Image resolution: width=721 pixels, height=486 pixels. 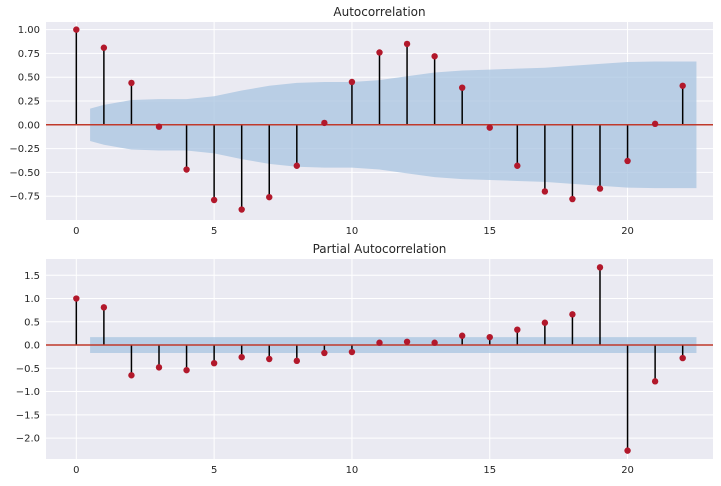 What do you see at coordinates (379, 12) in the screenshot?
I see `acf-title: Autocorrelation` at bounding box center [379, 12].